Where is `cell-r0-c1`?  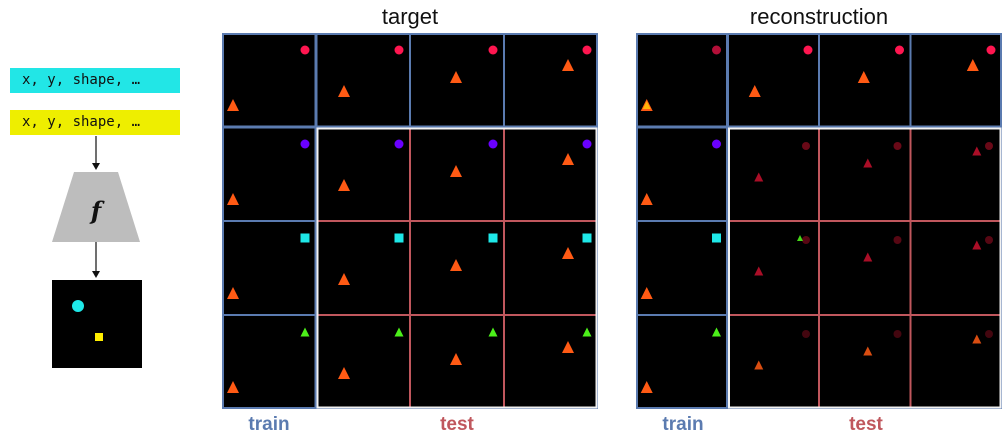 cell-r0-c1 is located at coordinates (363, 80).